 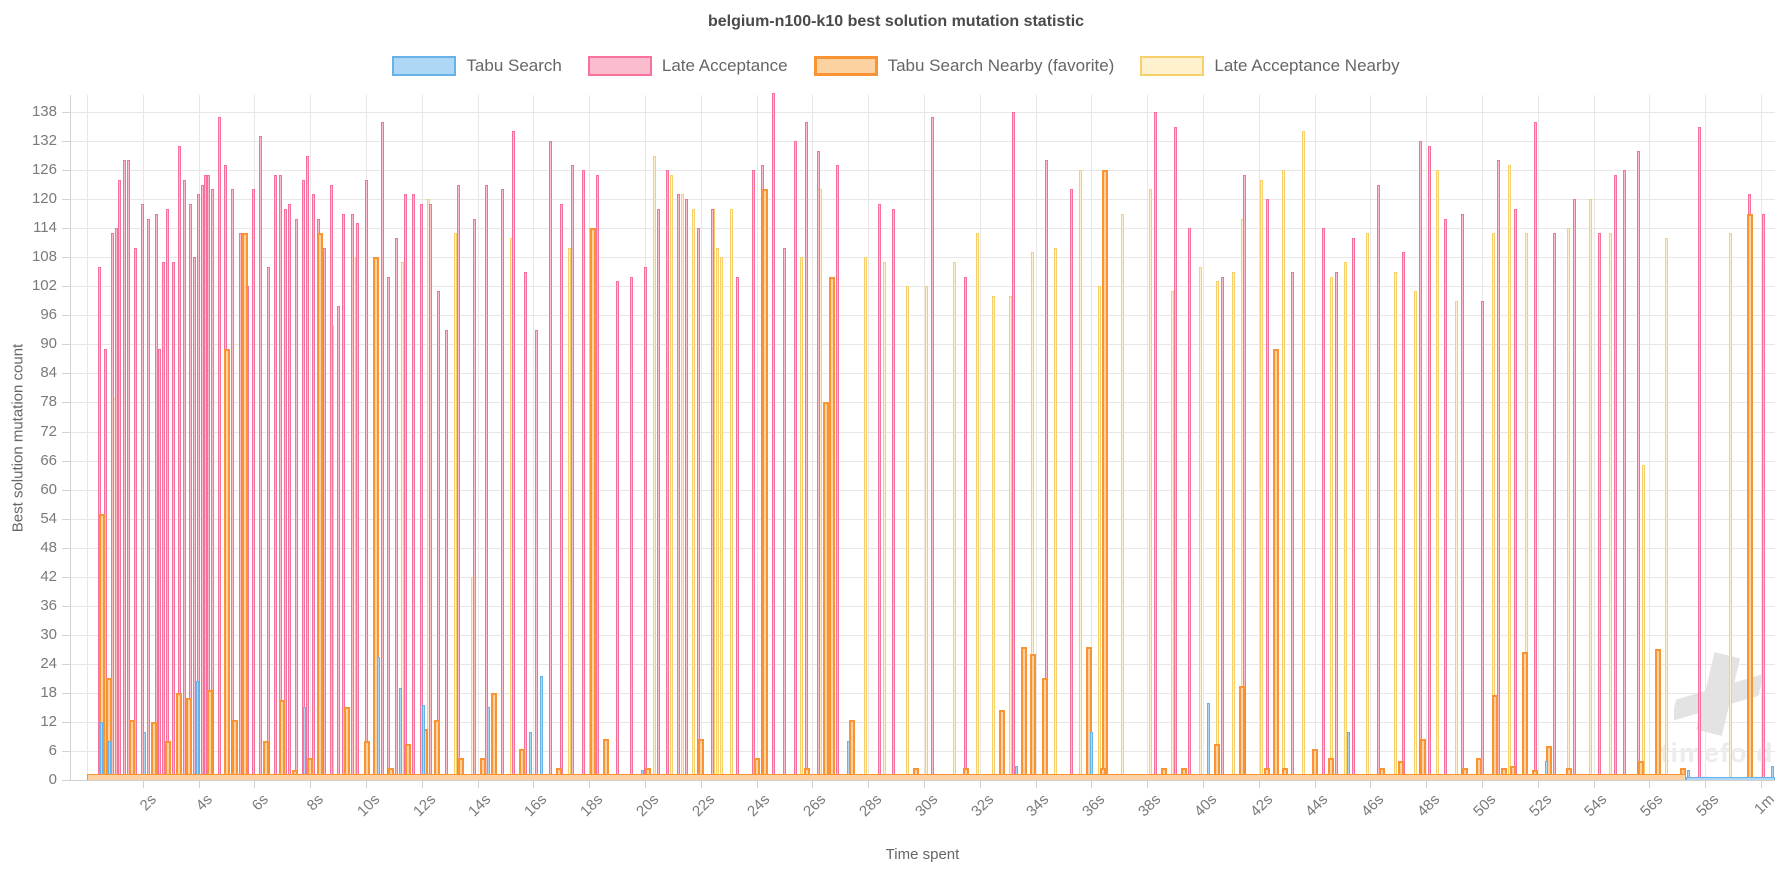 What do you see at coordinates (48, 605) in the screenshot?
I see `y-tick-label: 36` at bounding box center [48, 605].